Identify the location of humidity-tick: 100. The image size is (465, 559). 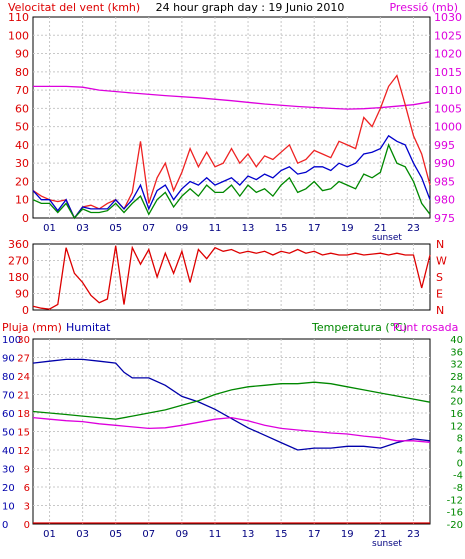
(11, 340).